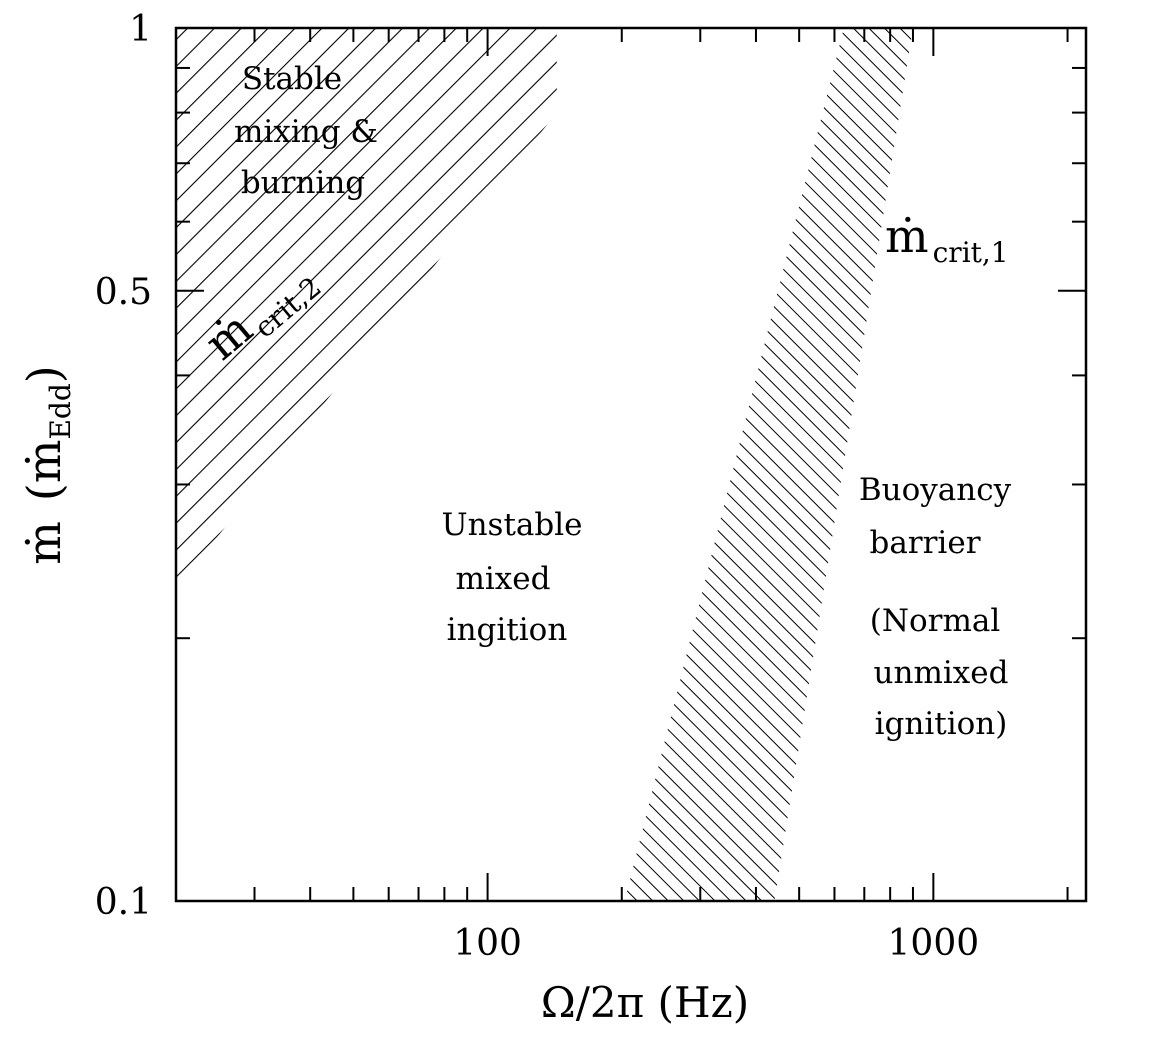 The height and width of the screenshot is (1042, 1150). What do you see at coordinates (971, 252) in the screenshot?
I see `label-mdot-crit-1-subscript: crit,1` at bounding box center [971, 252].